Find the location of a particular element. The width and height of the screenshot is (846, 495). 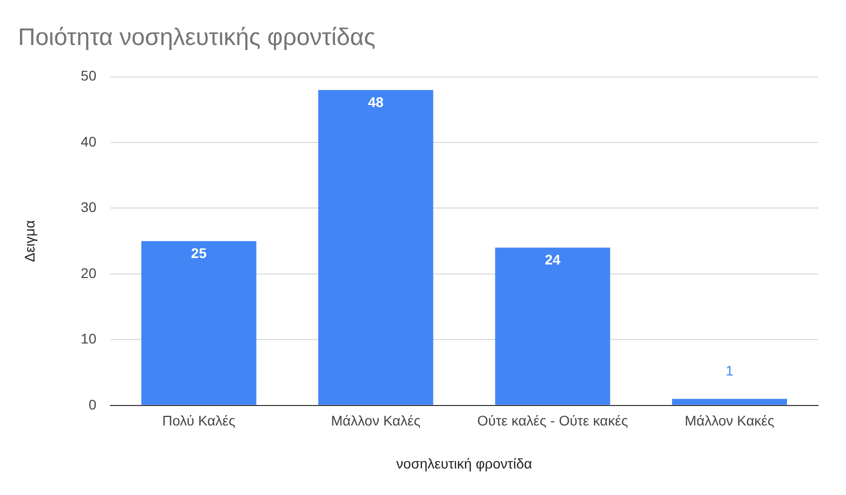

x-axis-title: νοσηλευτική φροντίδα is located at coordinates (464, 463).